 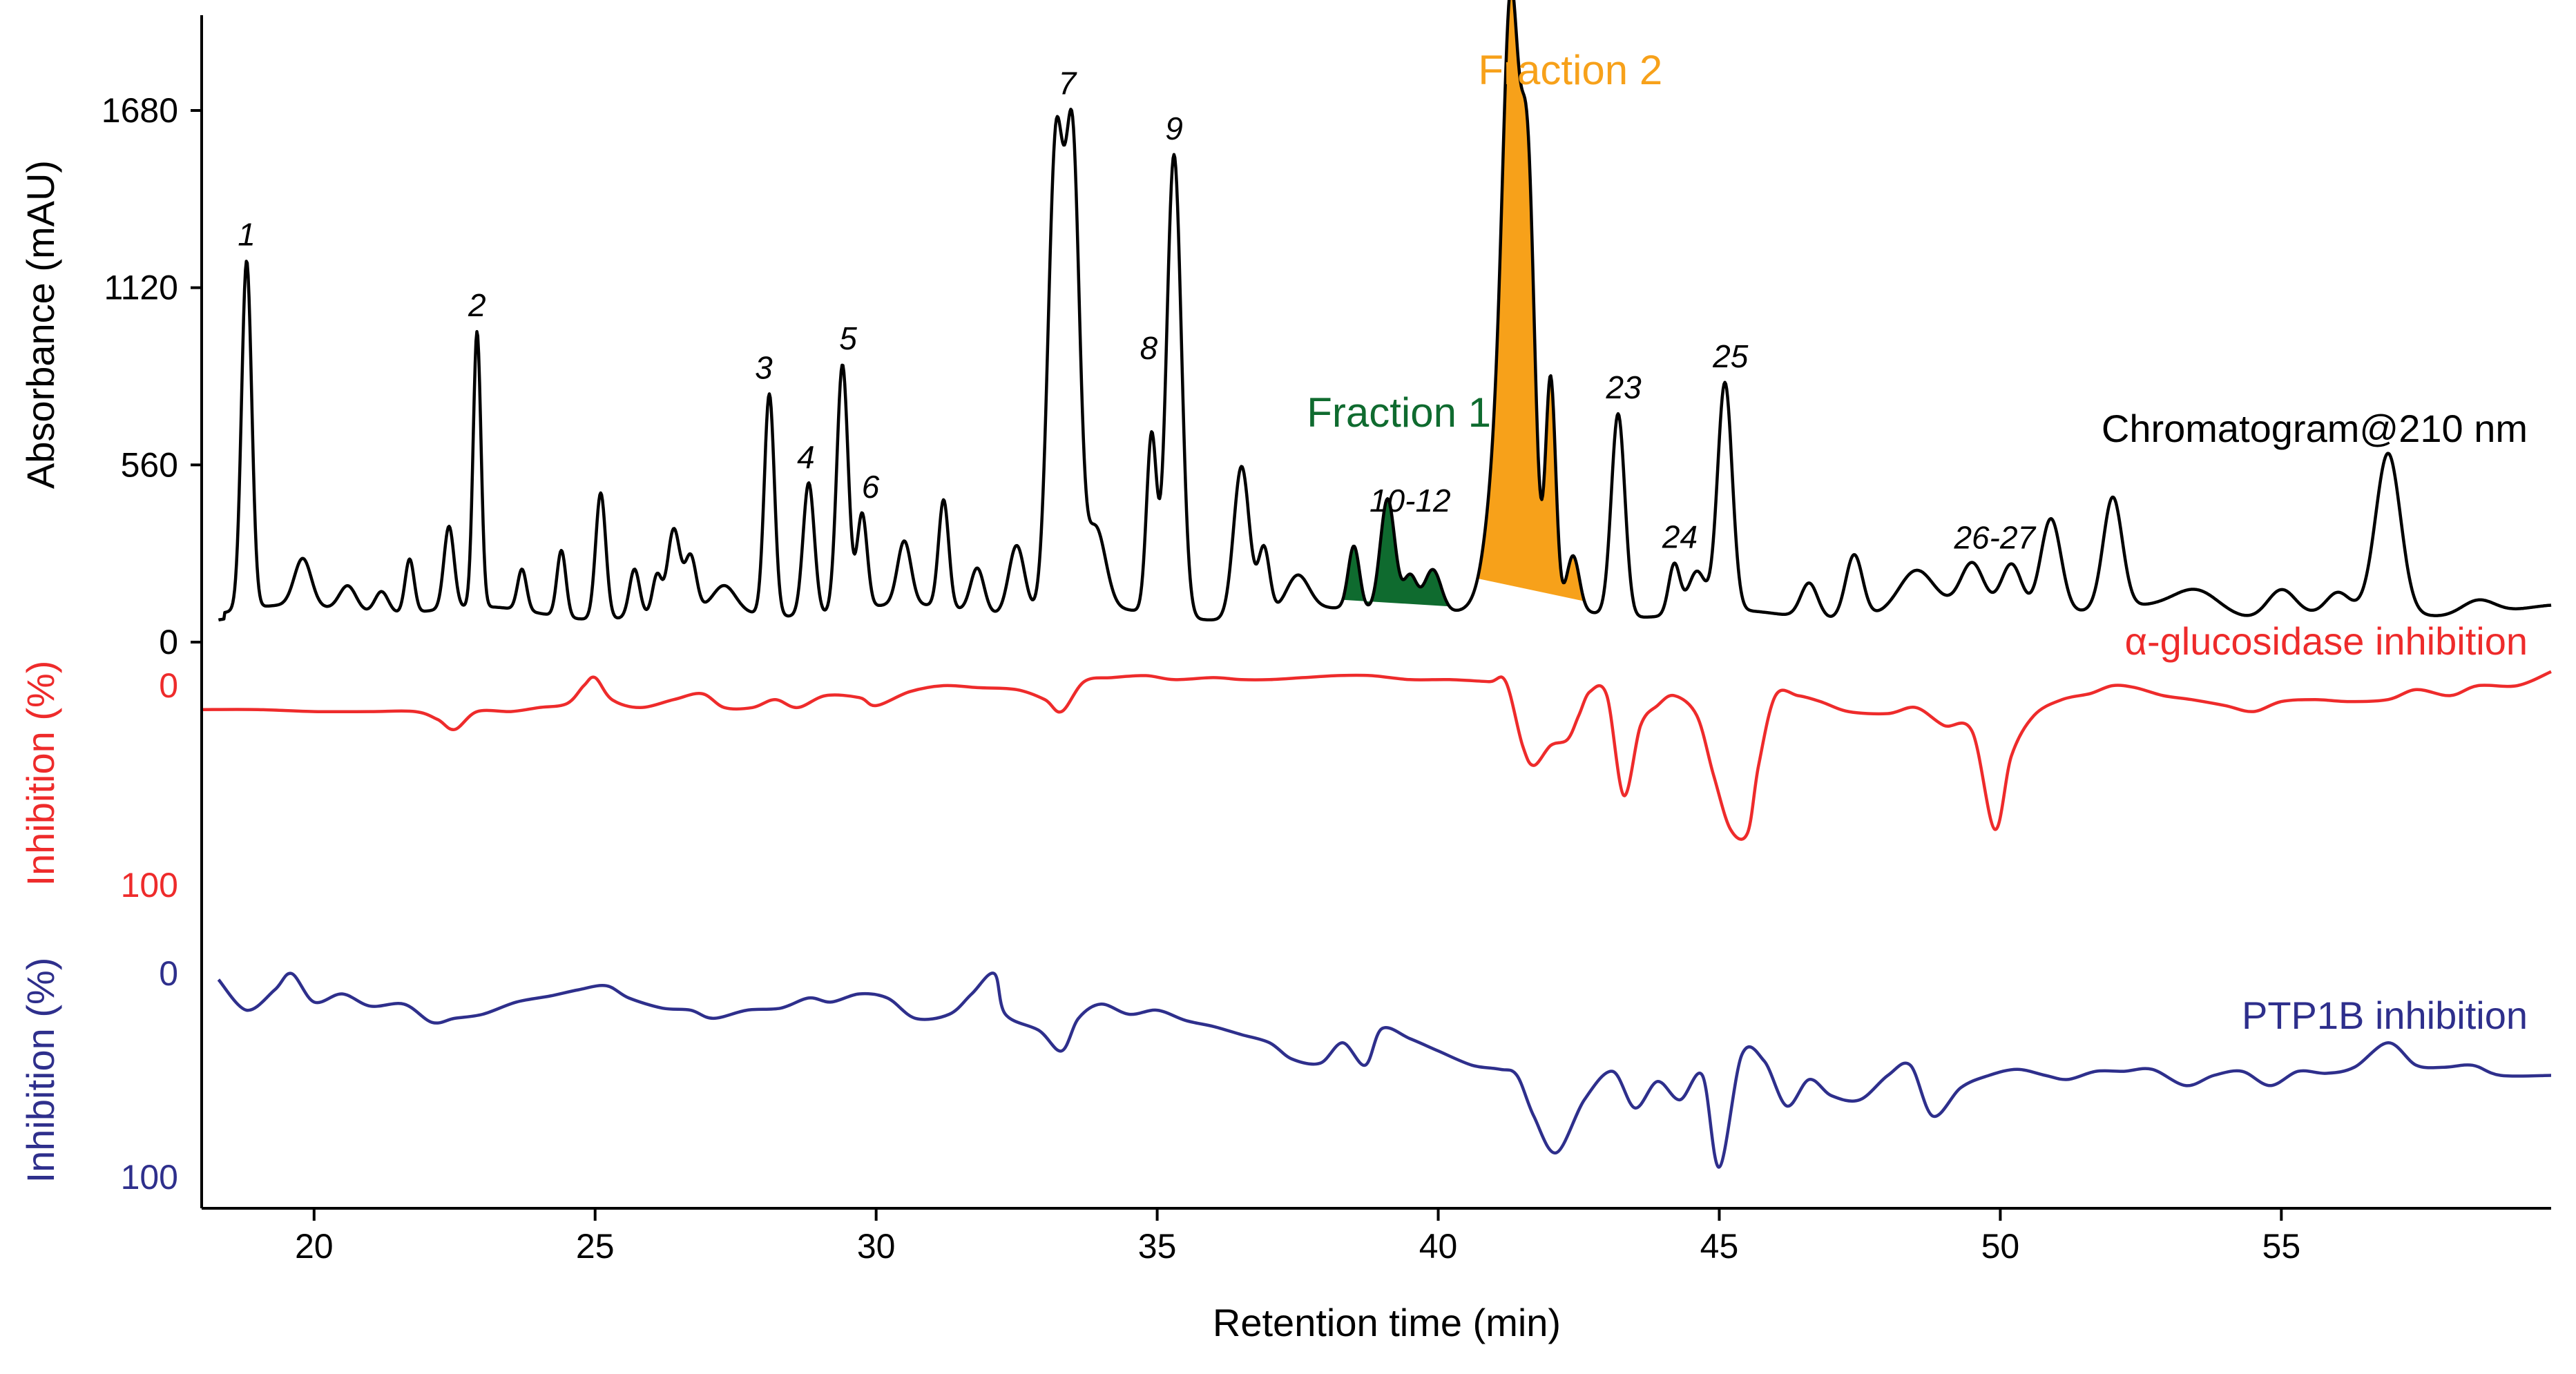 I want to click on alpha-glucosidase-series-label: α-glucosidase inhibition, so click(x=2326, y=641).